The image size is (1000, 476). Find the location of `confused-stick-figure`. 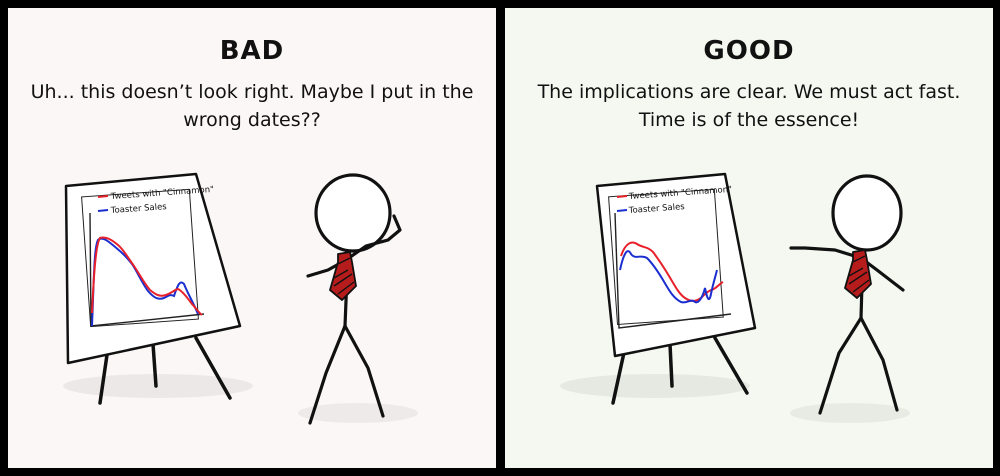

confused-stick-figure is located at coordinates (354, 299).